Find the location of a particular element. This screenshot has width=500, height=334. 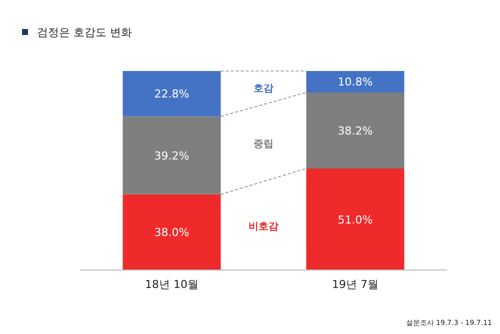

data-label: 39.2% is located at coordinates (172, 155).